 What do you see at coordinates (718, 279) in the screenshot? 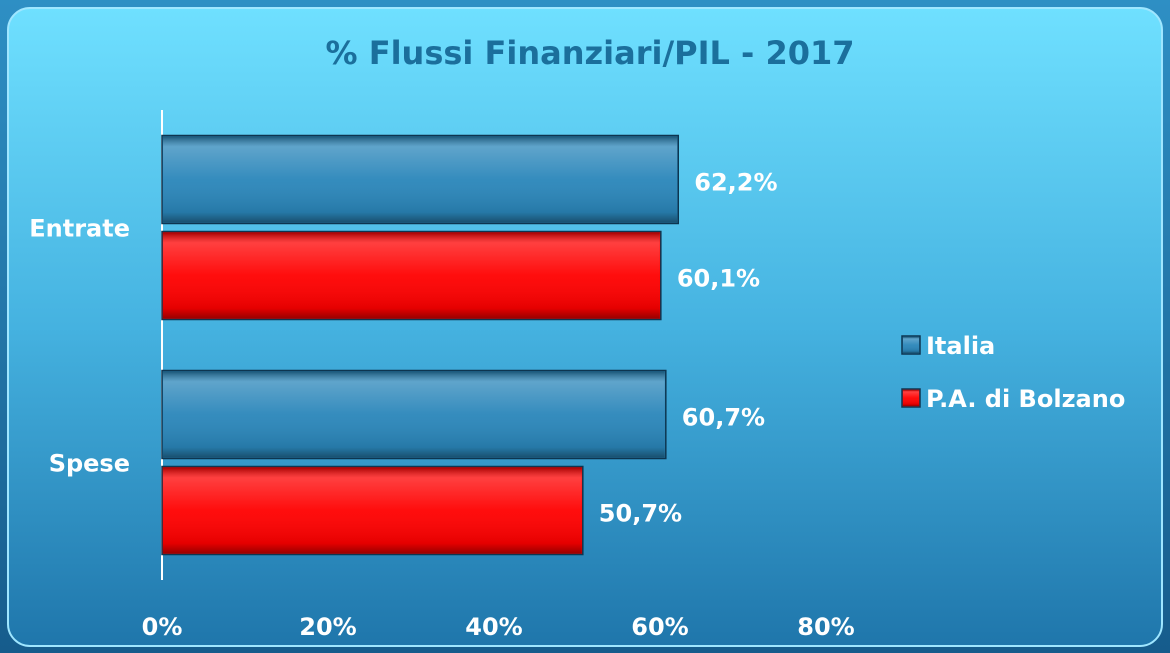
I see `value-label: 60,1%` at bounding box center [718, 279].